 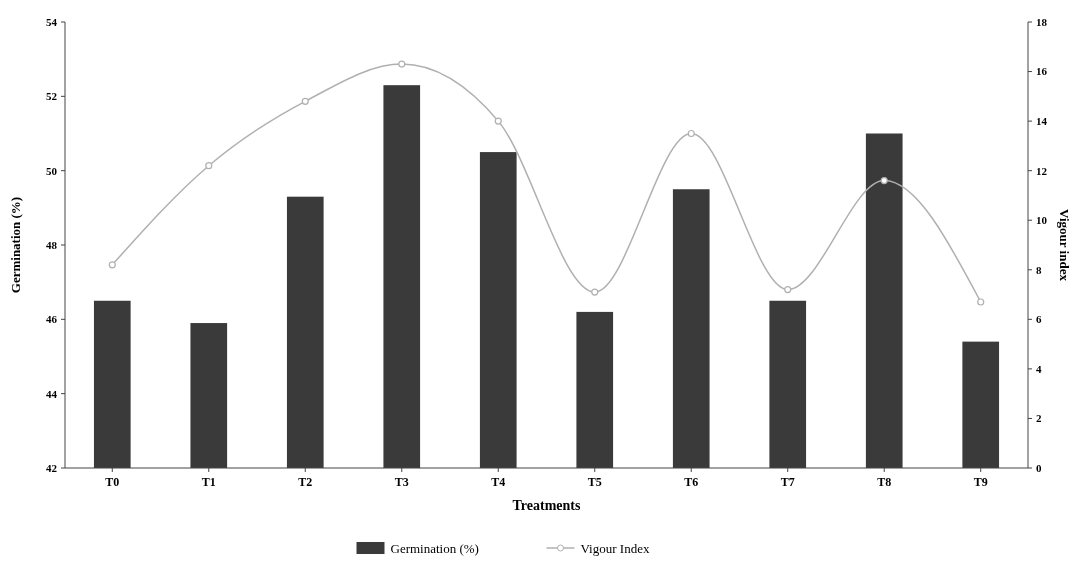 I want to click on x-tick-label: T5, so click(x=594, y=482).